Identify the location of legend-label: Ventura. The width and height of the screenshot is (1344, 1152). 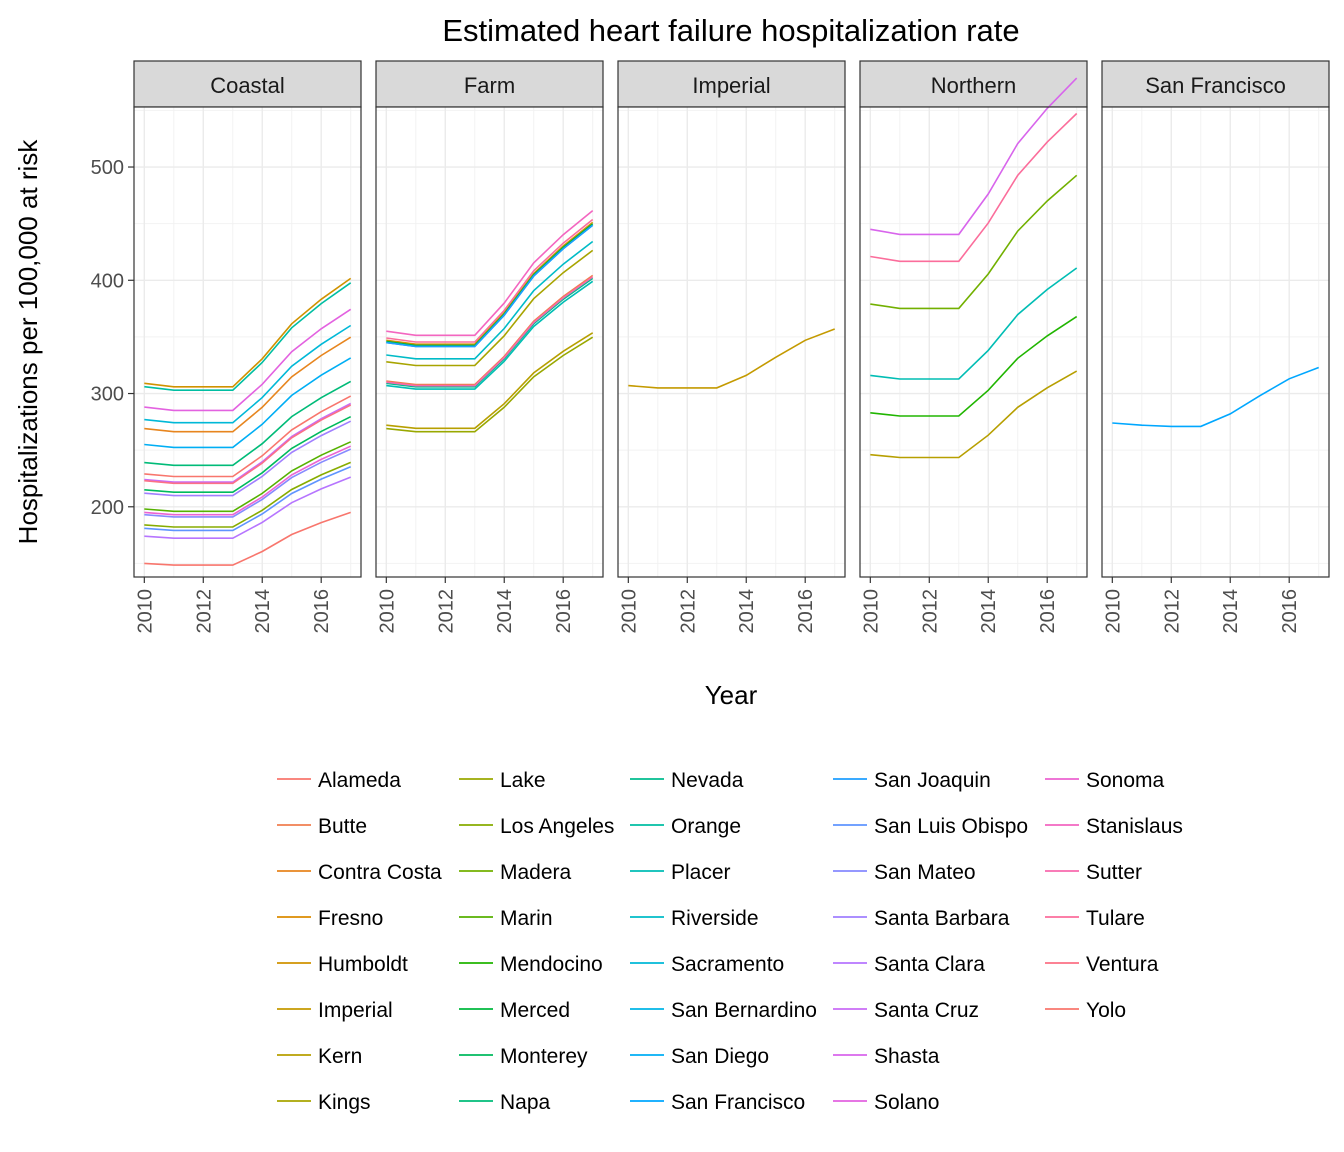
(1122, 964).